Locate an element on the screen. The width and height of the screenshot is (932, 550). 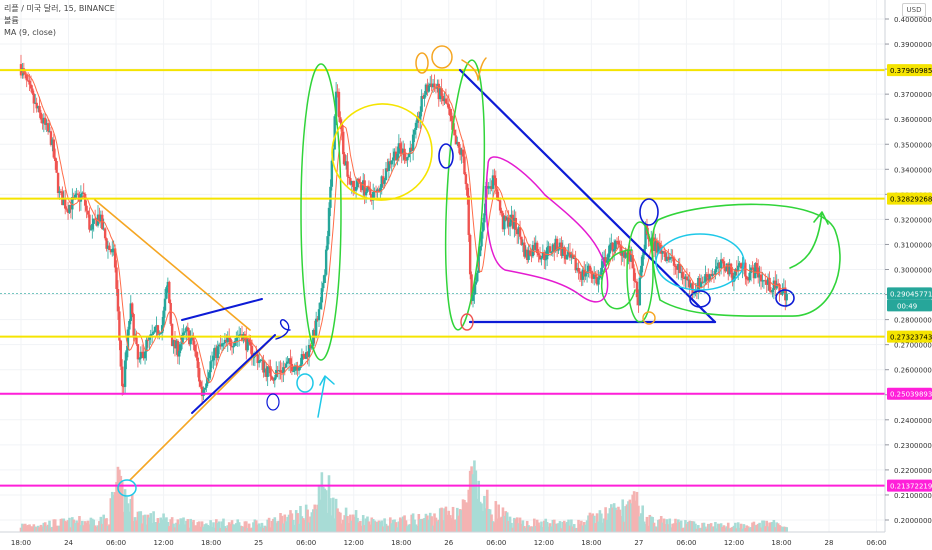
currency-button: USD is located at coordinates (914, 10).